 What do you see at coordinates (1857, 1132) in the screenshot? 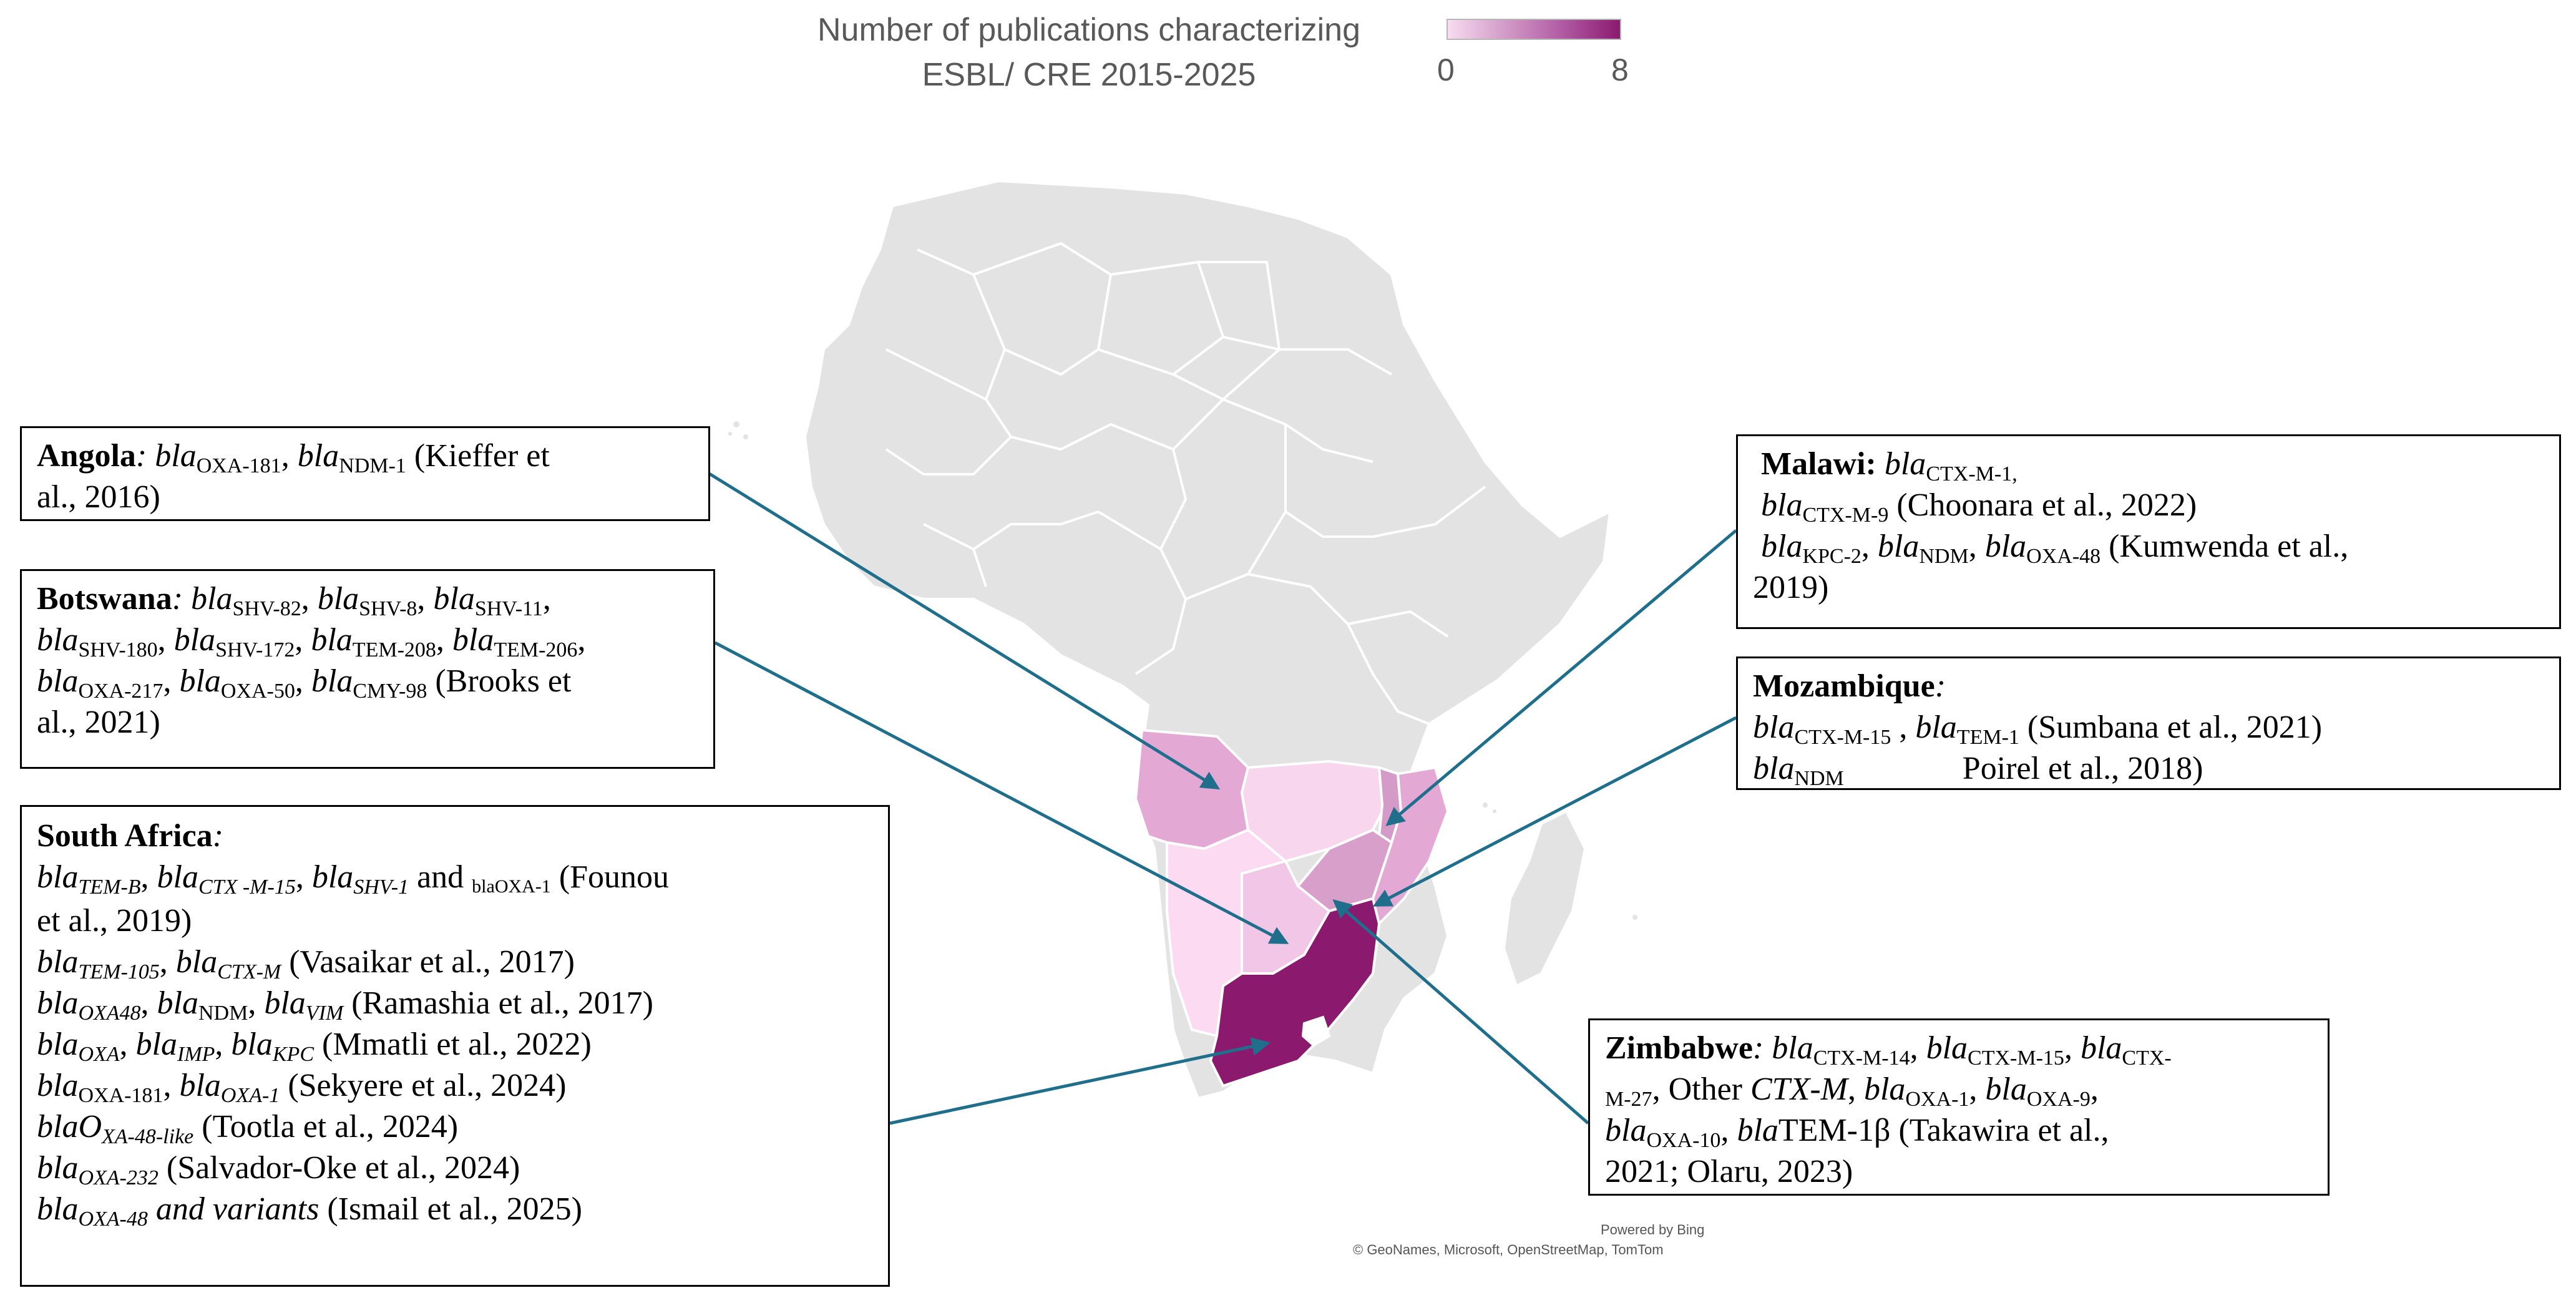
I see `zimbabwe-line3: blaOXA-10, blaTEM-1β (Takawira et al.,` at bounding box center [1857, 1132].